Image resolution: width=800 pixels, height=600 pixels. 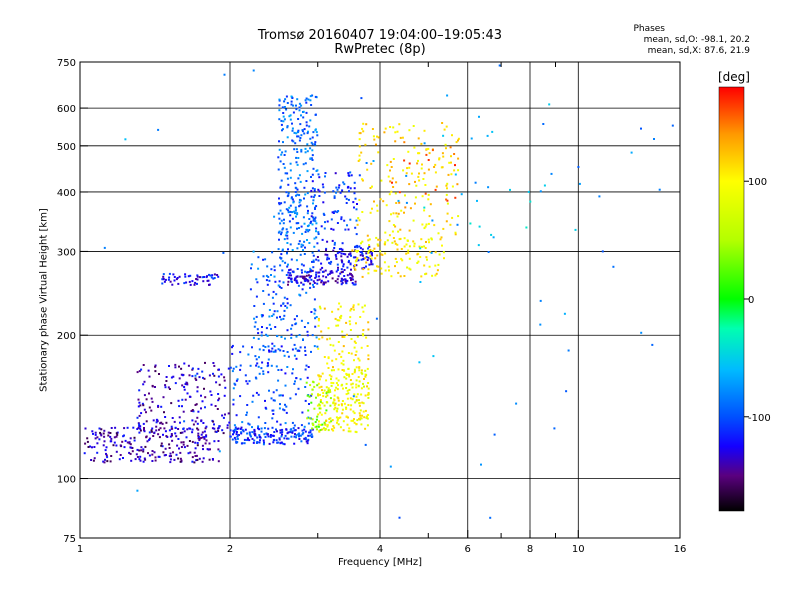 What do you see at coordinates (66, 193) in the screenshot?
I see `y-tick-label: 400` at bounding box center [66, 193].